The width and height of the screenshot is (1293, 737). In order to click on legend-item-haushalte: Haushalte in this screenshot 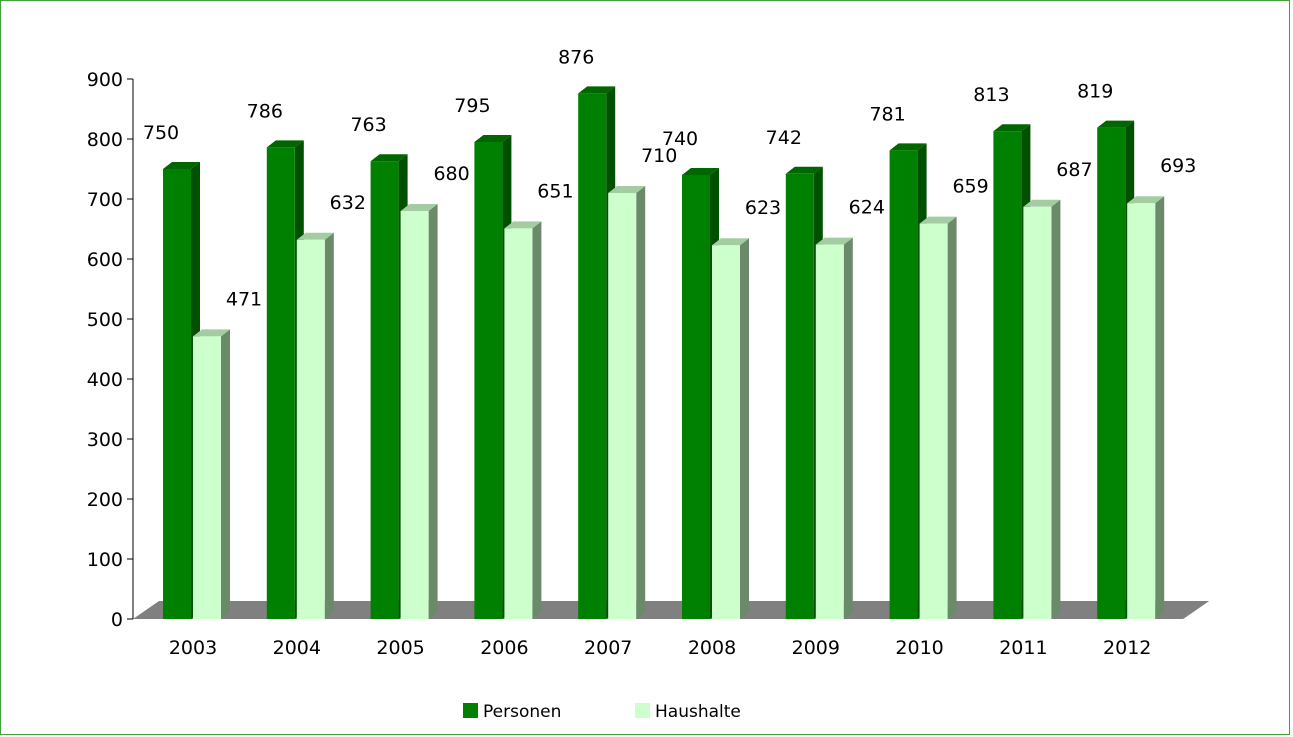, I will do `click(688, 712)`.